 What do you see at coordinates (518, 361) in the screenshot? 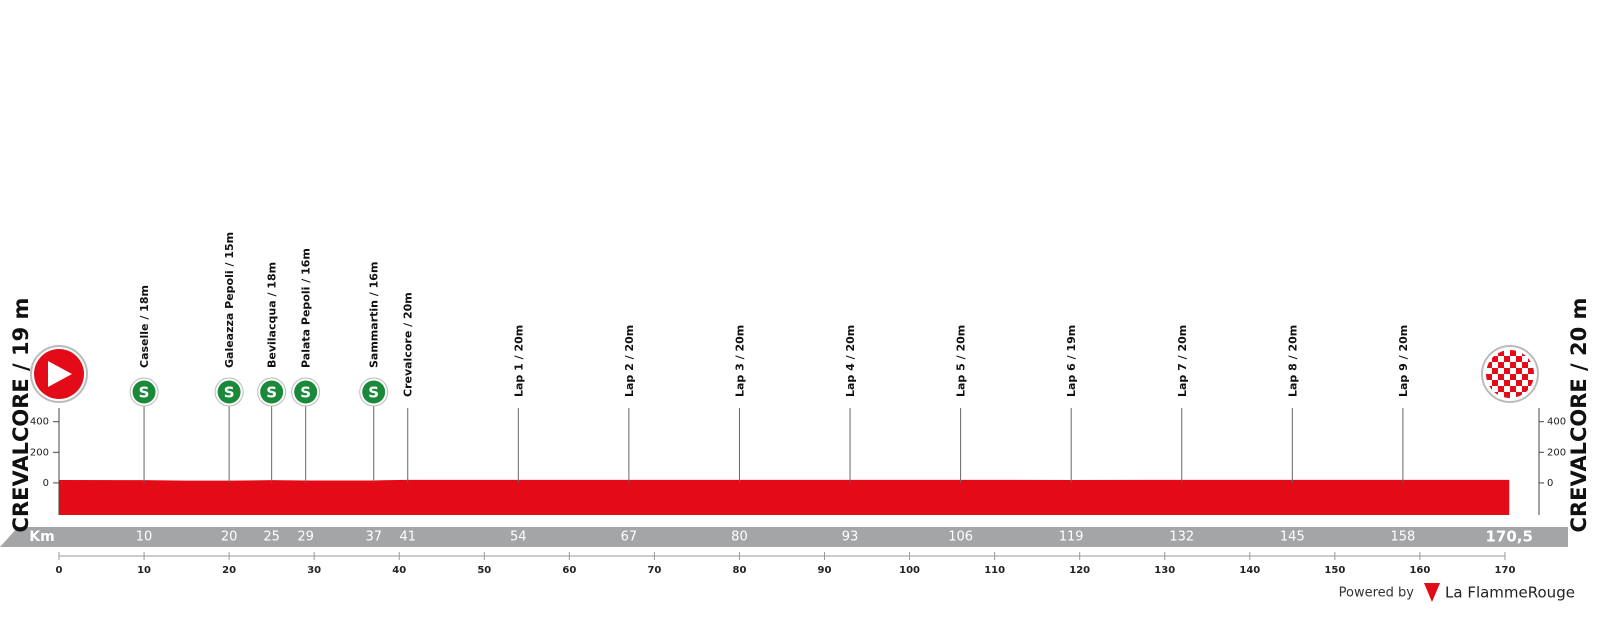
I see `waypoint-label: Lap 1 / 20m` at bounding box center [518, 361].